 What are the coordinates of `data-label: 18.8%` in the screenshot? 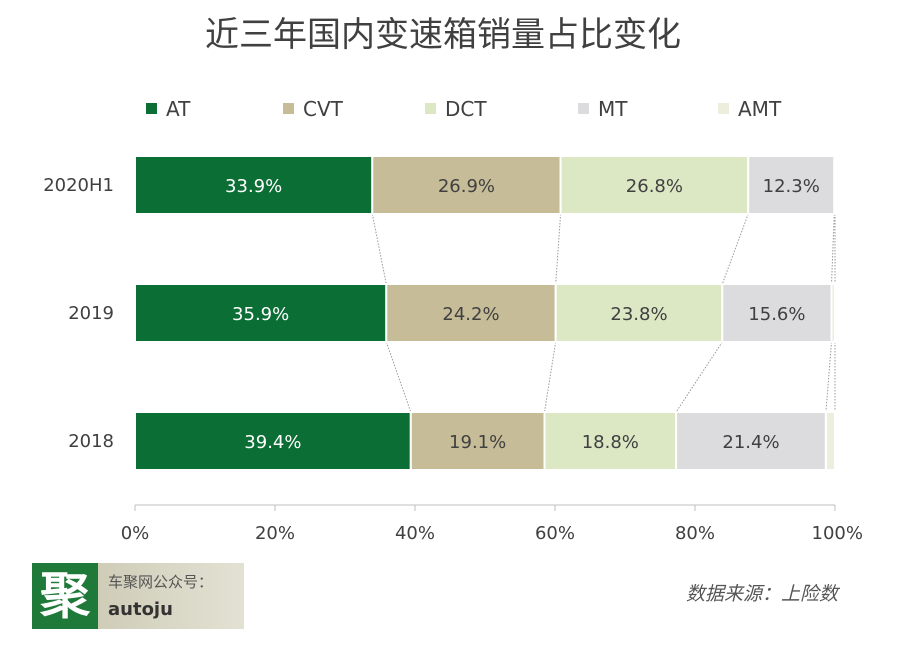 It's located at (610, 442).